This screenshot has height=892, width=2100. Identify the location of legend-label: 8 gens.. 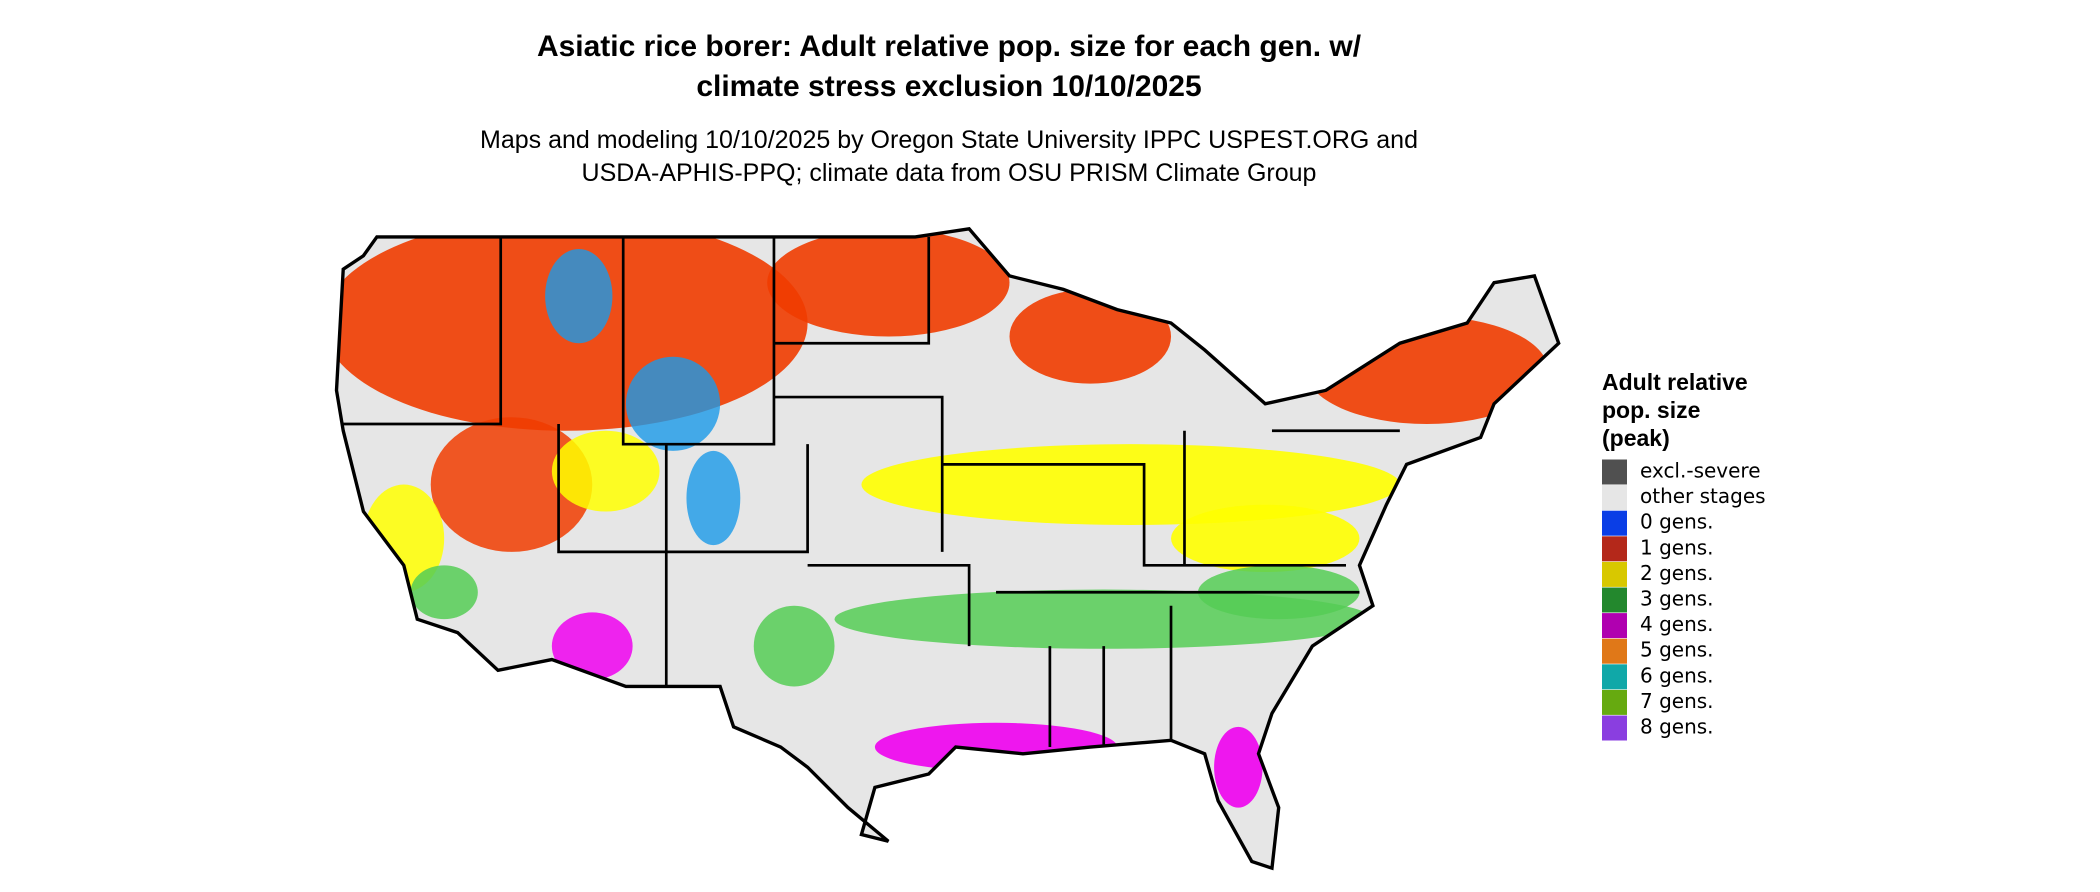
(1677, 727).